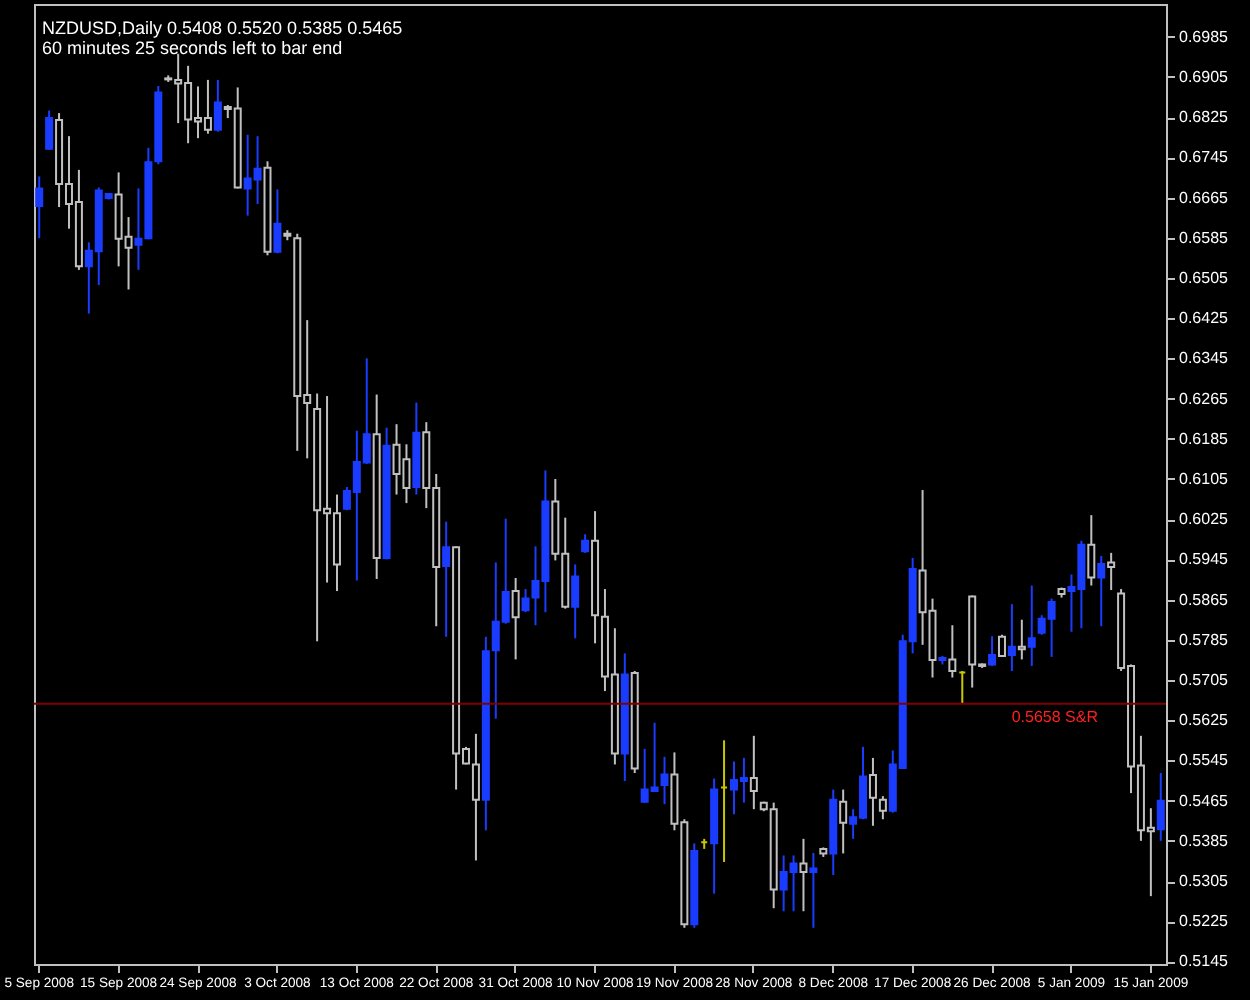  Describe the element at coordinates (1204, 76) in the screenshot. I see `y-tick-label: 0.6905` at that location.